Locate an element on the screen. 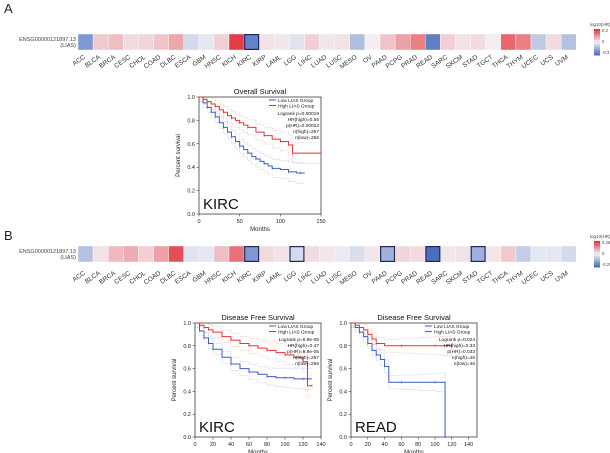  heatmap-cell-thym is located at coordinates (523, 254).